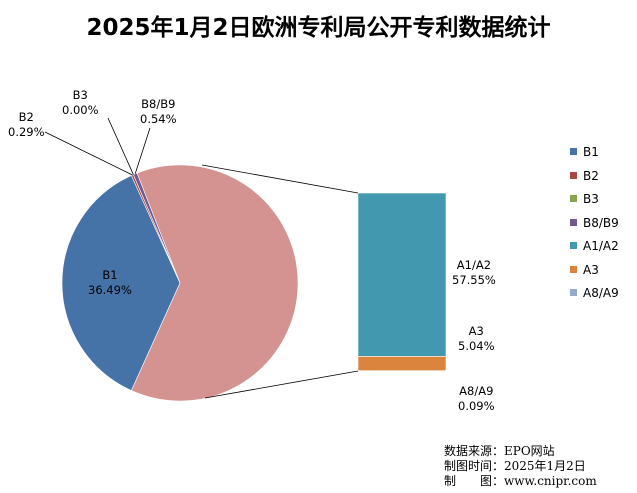  What do you see at coordinates (476, 346) in the screenshot?
I see `data-label-a3-value: 5.04%` at bounding box center [476, 346].